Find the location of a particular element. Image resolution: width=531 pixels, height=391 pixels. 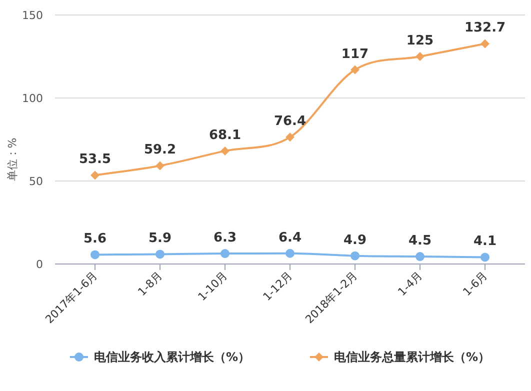

y-tick-label: 0 is located at coordinates (39, 264).